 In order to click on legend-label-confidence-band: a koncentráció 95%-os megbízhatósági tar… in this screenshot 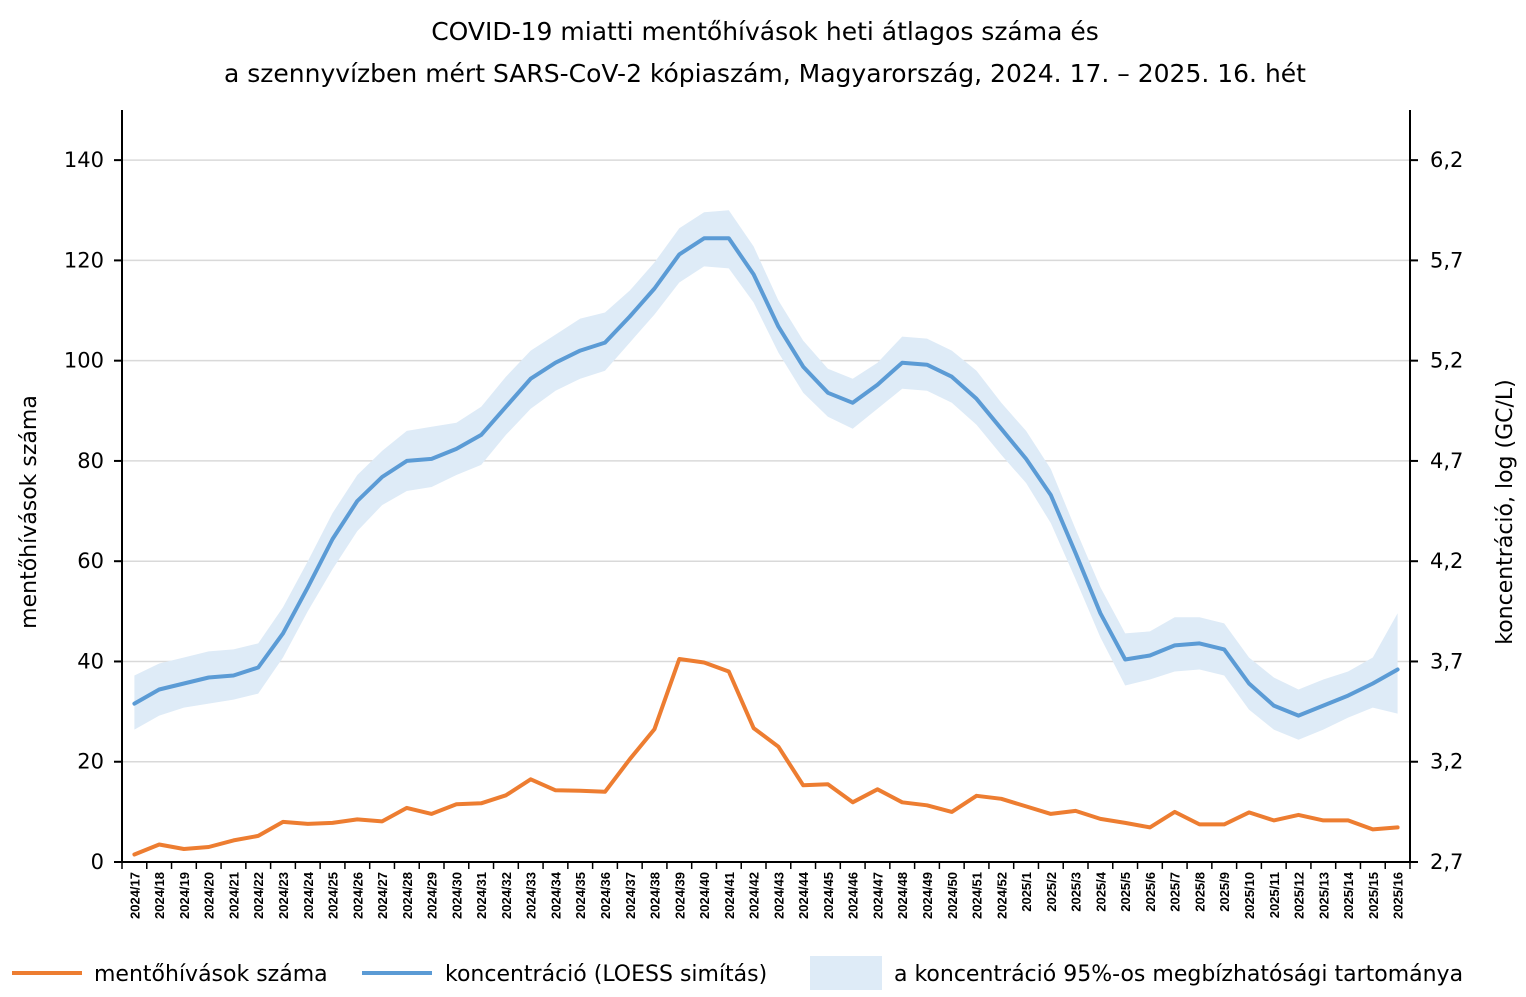, I will do `click(1178, 974)`.